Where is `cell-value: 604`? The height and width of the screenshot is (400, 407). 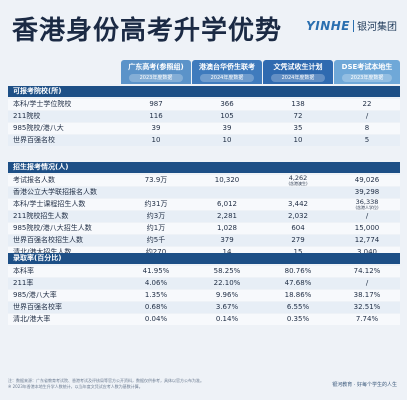
cell-value: 604 is located at coordinates (298, 228).